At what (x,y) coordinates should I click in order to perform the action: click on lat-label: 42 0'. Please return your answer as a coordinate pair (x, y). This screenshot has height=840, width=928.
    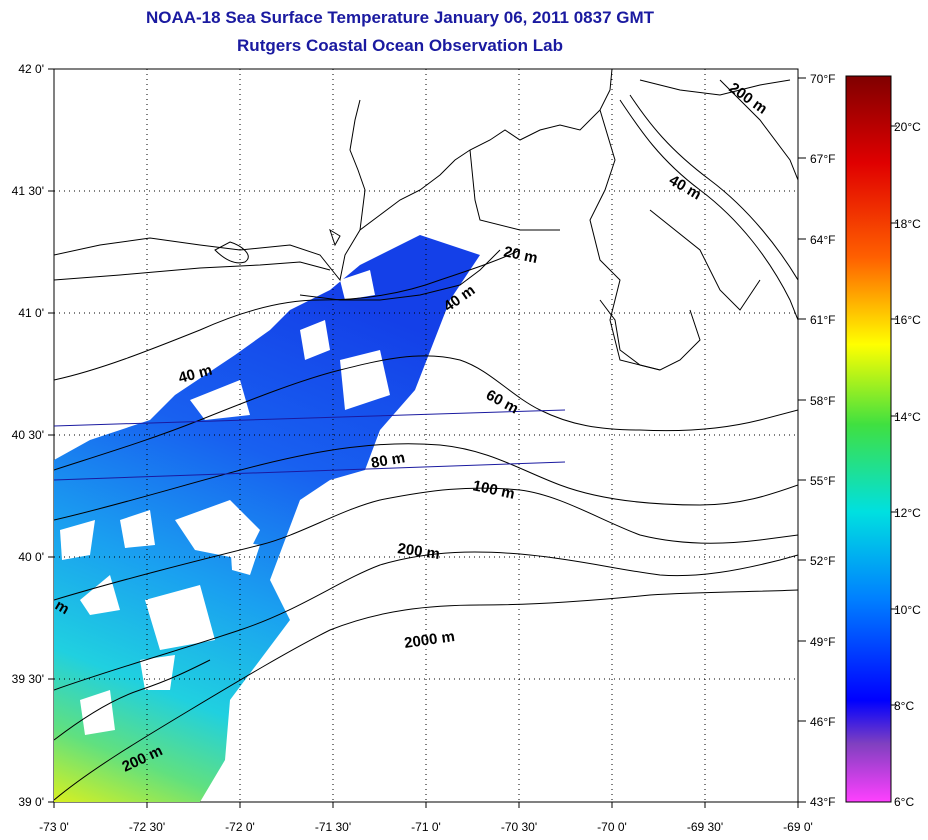
    Looking at the image, I should click on (31, 69).